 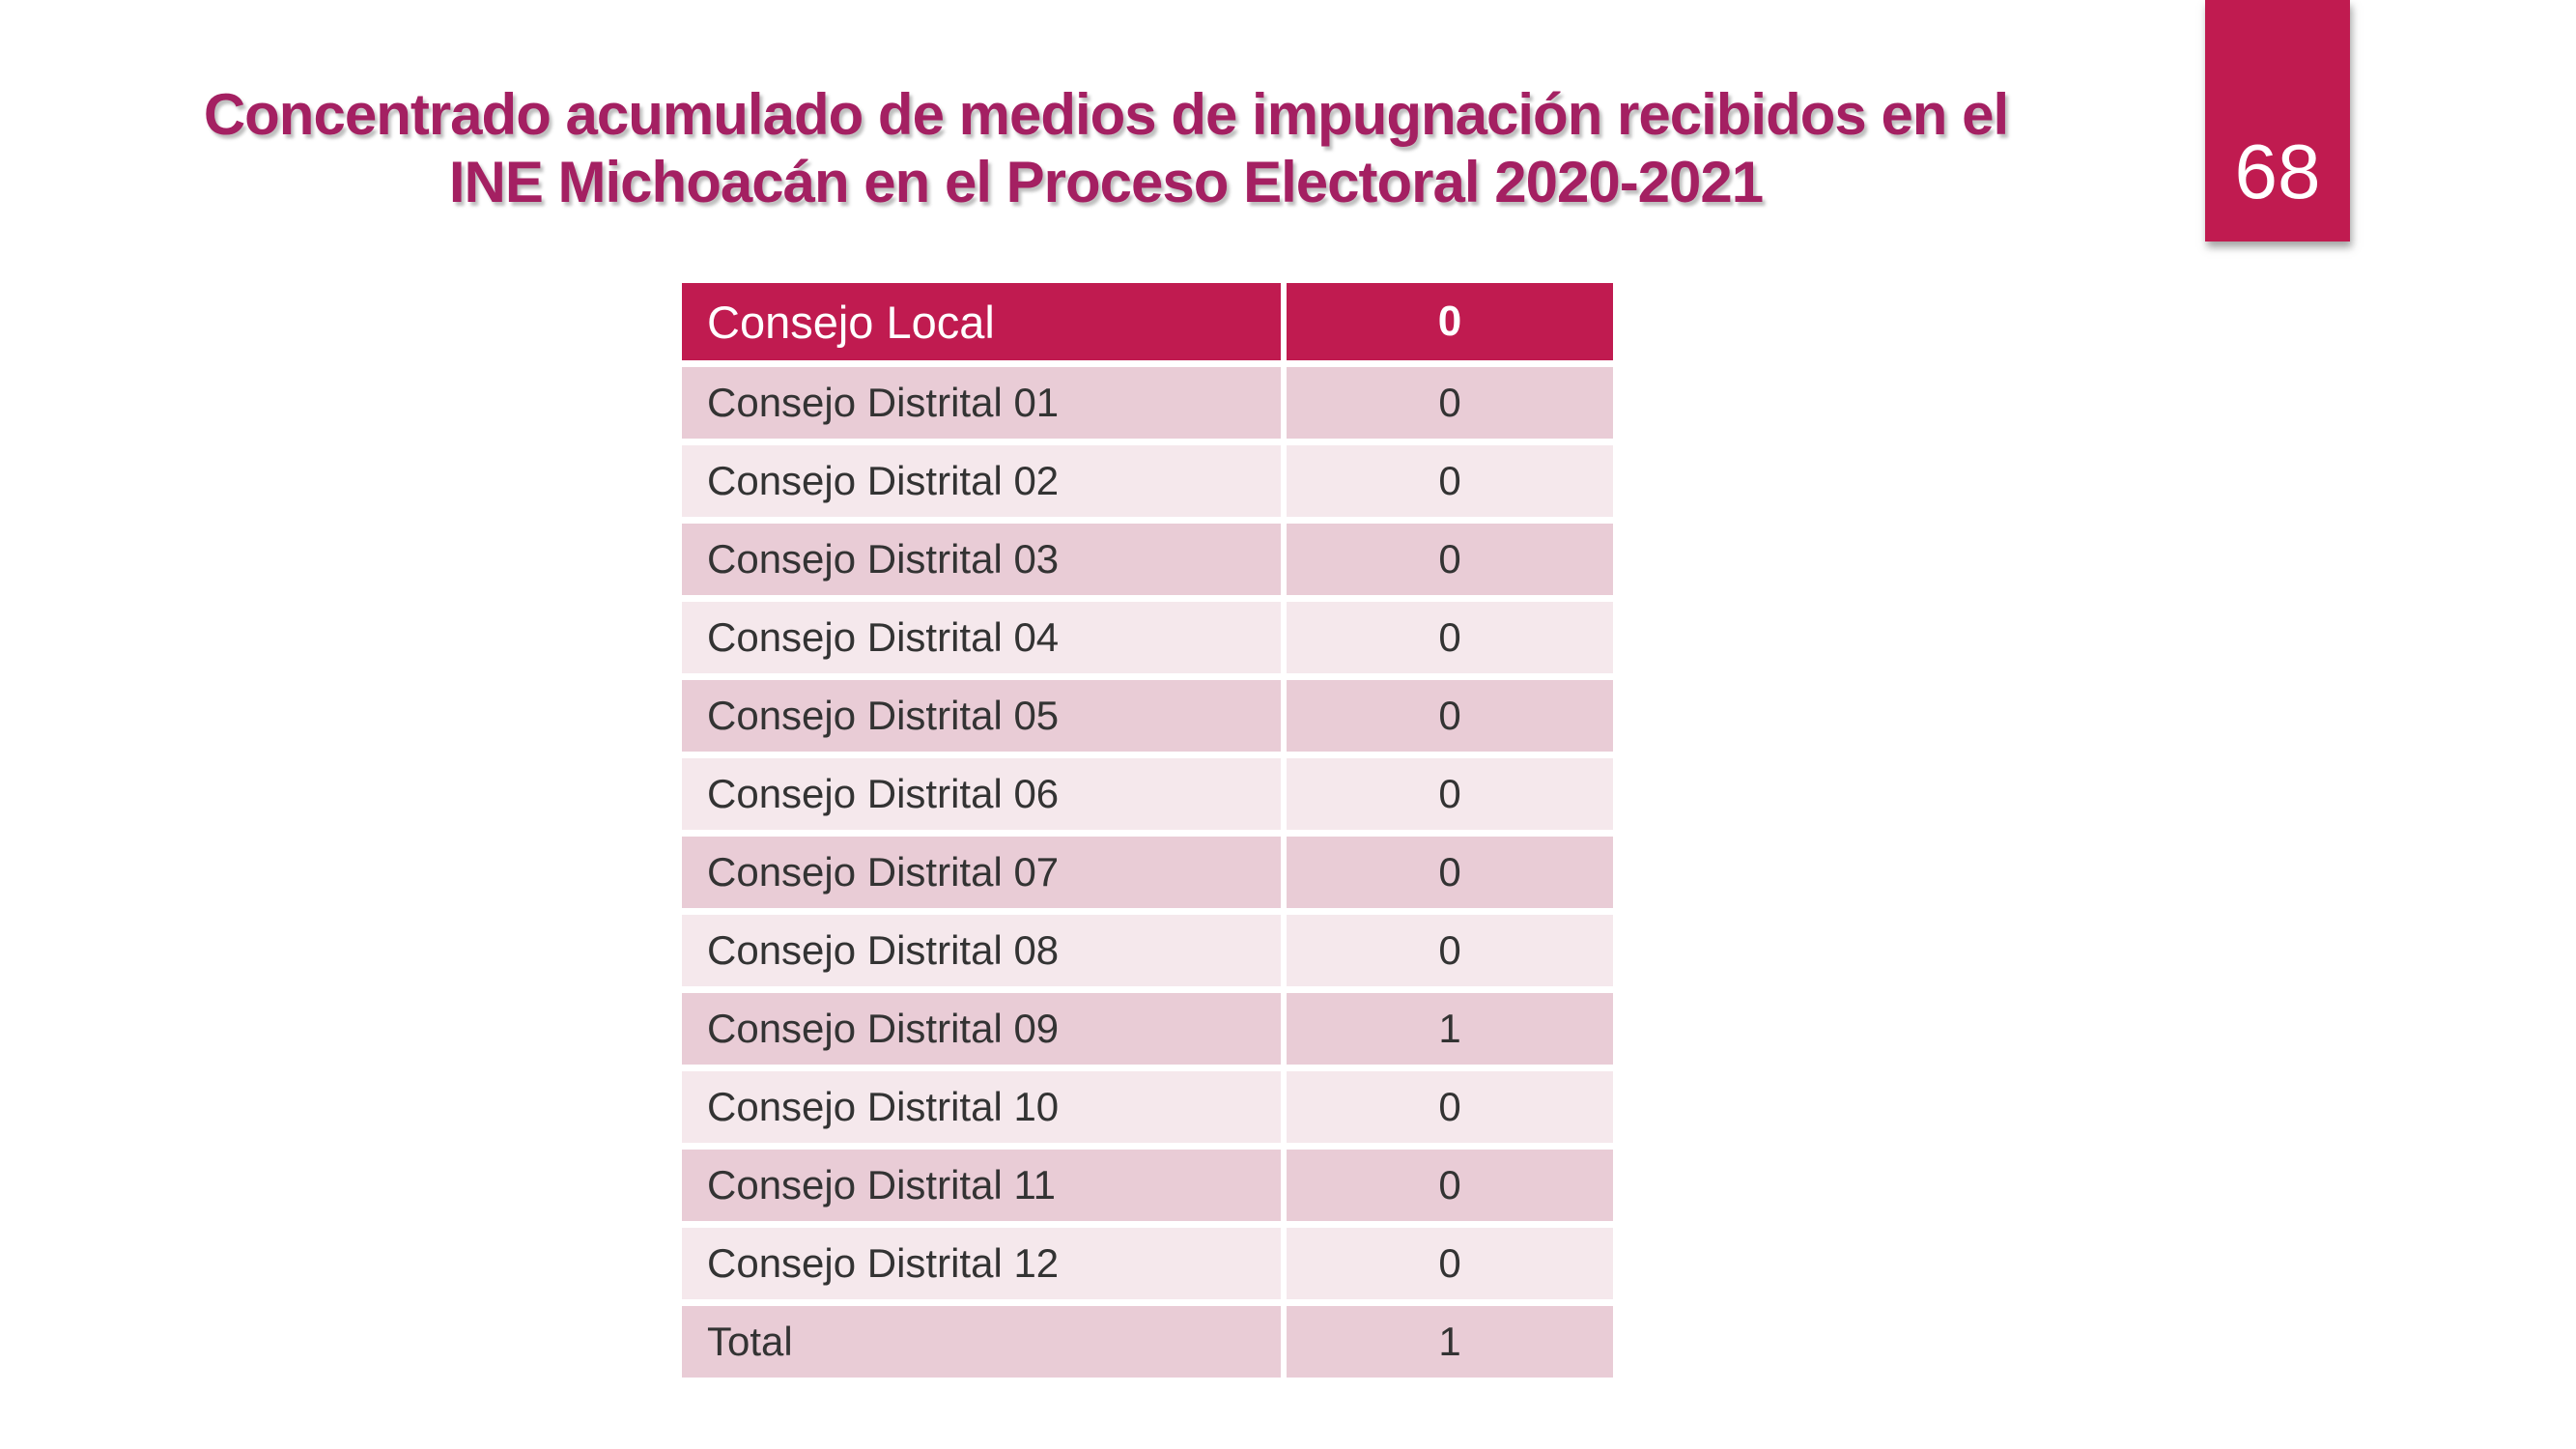 What do you see at coordinates (2277, 171) in the screenshot?
I see `page-number: 68` at bounding box center [2277, 171].